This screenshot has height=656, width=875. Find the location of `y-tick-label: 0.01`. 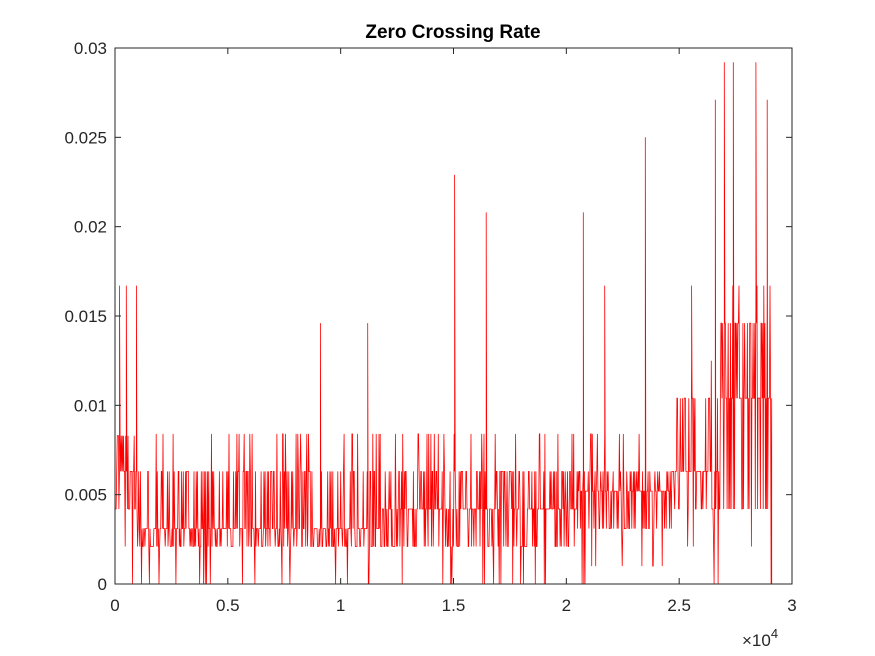

y-tick-label: 0.01 is located at coordinates (90, 405).